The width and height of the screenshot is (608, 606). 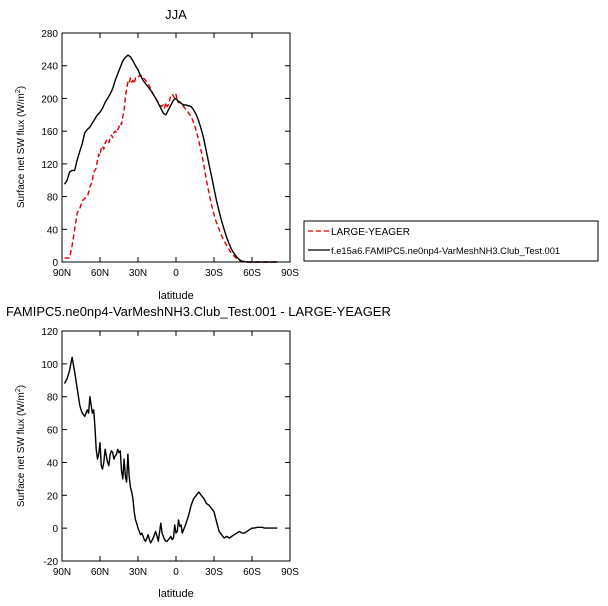 What do you see at coordinates (51, 562) in the screenshot?
I see `bottom-chart-ytick-label: -20` at bounding box center [51, 562].